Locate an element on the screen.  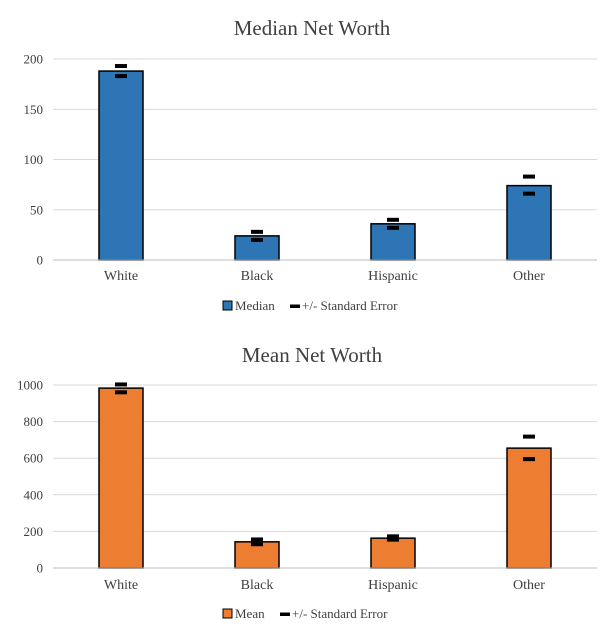
legend-swatch-median is located at coordinates (227, 305).